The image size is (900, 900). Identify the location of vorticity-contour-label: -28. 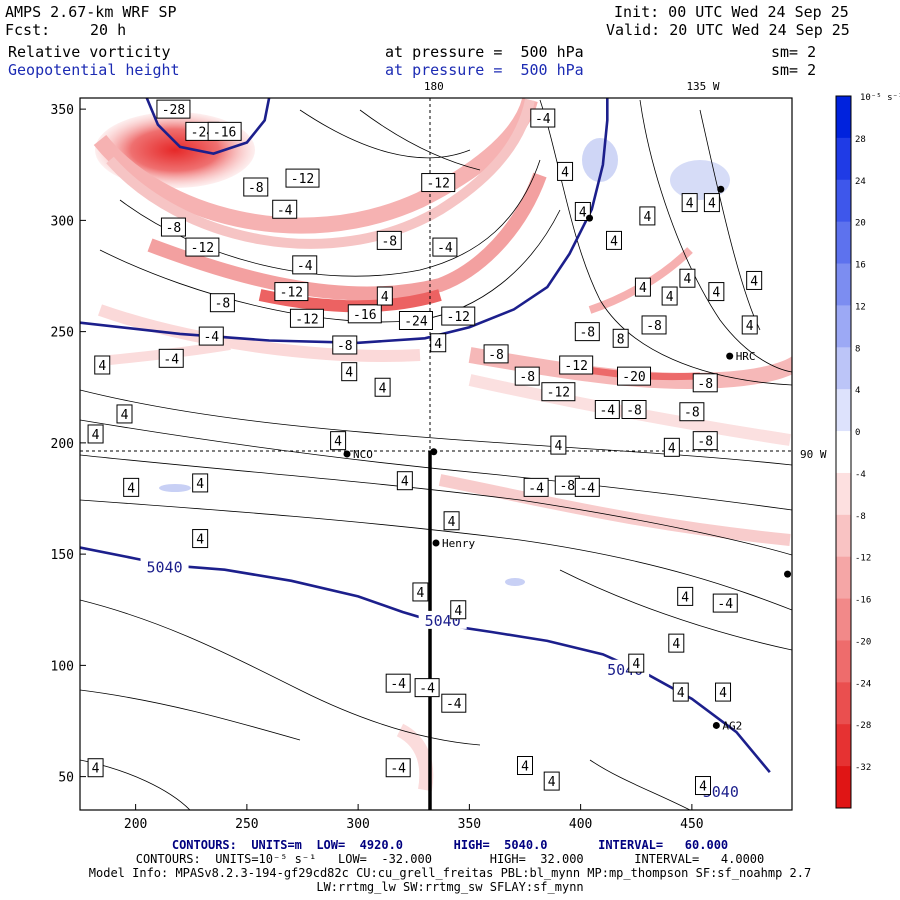
(173, 110).